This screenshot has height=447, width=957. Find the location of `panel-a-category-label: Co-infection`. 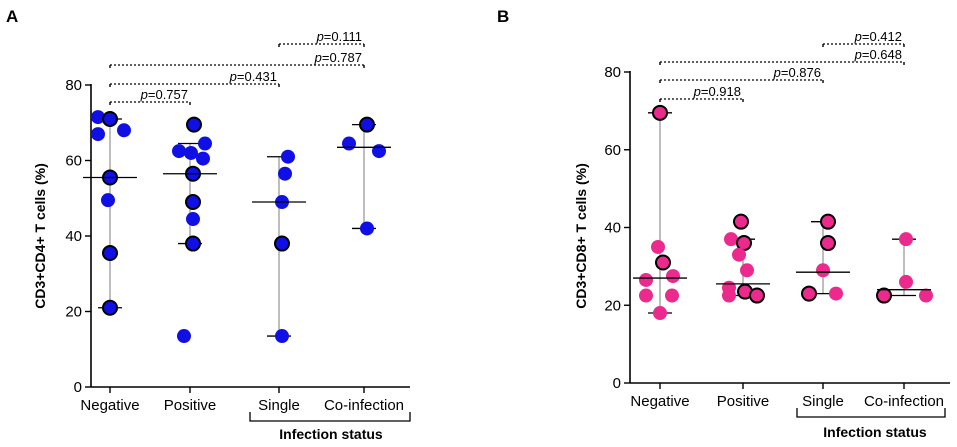

panel-a-category-label: Co-infection is located at coordinates (364, 405).